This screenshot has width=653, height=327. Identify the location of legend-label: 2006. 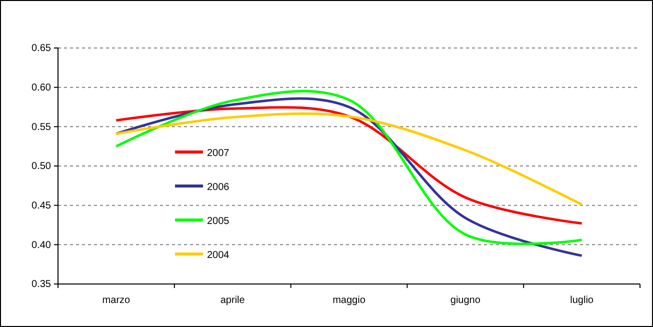
(218, 187).